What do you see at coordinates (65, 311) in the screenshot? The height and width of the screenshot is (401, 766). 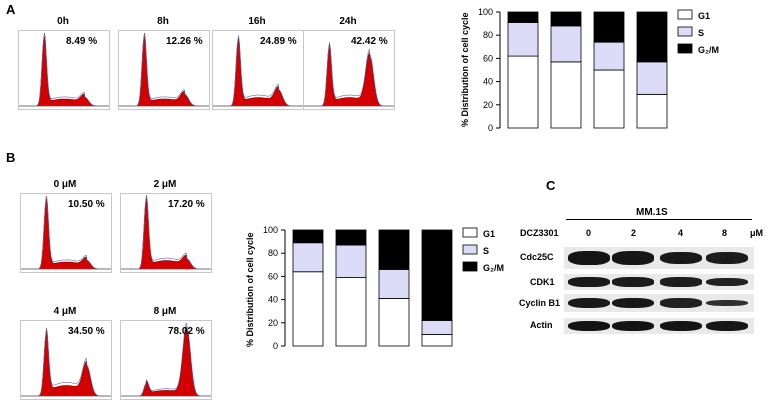 I see `panel-b-flow-label: 4 μM` at bounding box center [65, 311].